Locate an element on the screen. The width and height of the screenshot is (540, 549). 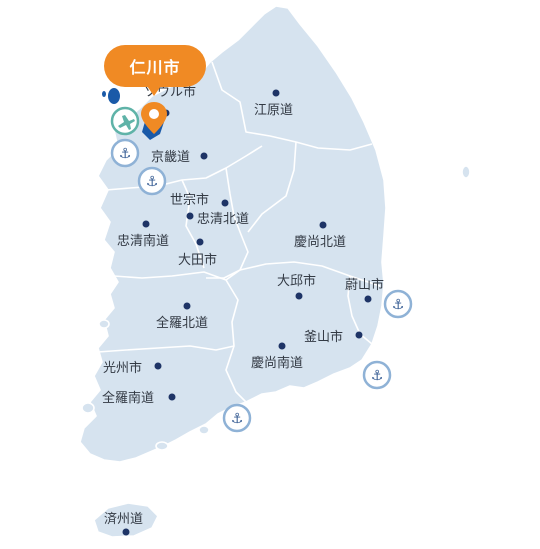
place-busan: 釜山市 is located at coordinates (333, 337).